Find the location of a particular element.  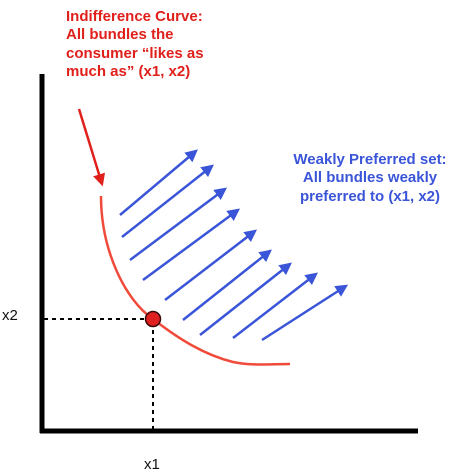

x1-axis-label: x1 is located at coordinates (152, 464).